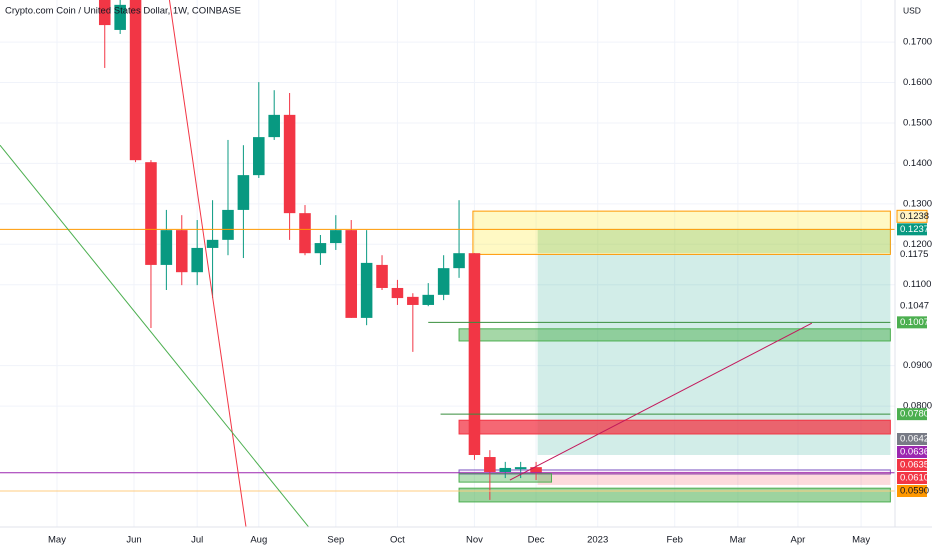  What do you see at coordinates (397, 540) in the screenshot?
I see `x-tick-label: Oct` at bounding box center [397, 540].